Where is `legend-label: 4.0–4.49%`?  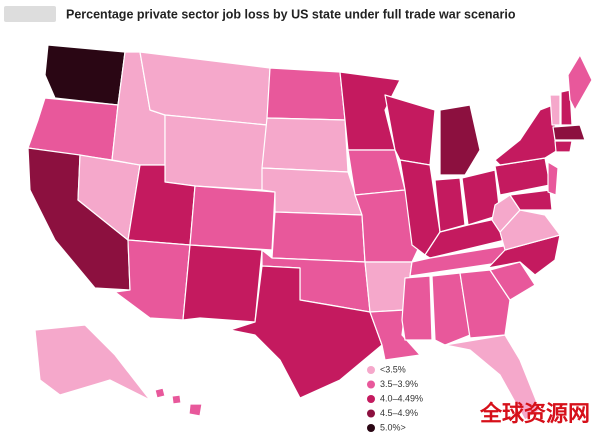 legend-label: 4.0–4.49% is located at coordinates (401, 398).